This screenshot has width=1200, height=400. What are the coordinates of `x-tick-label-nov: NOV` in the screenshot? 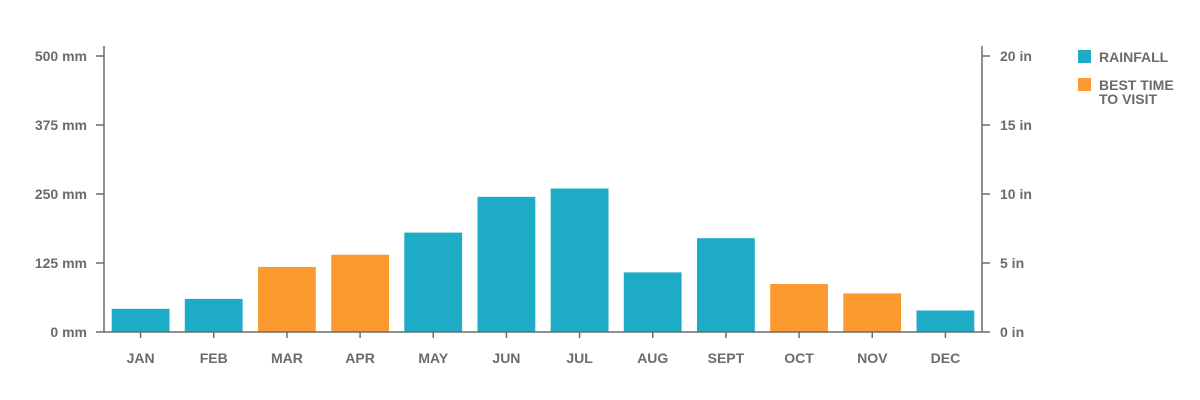 It's located at (872, 358).